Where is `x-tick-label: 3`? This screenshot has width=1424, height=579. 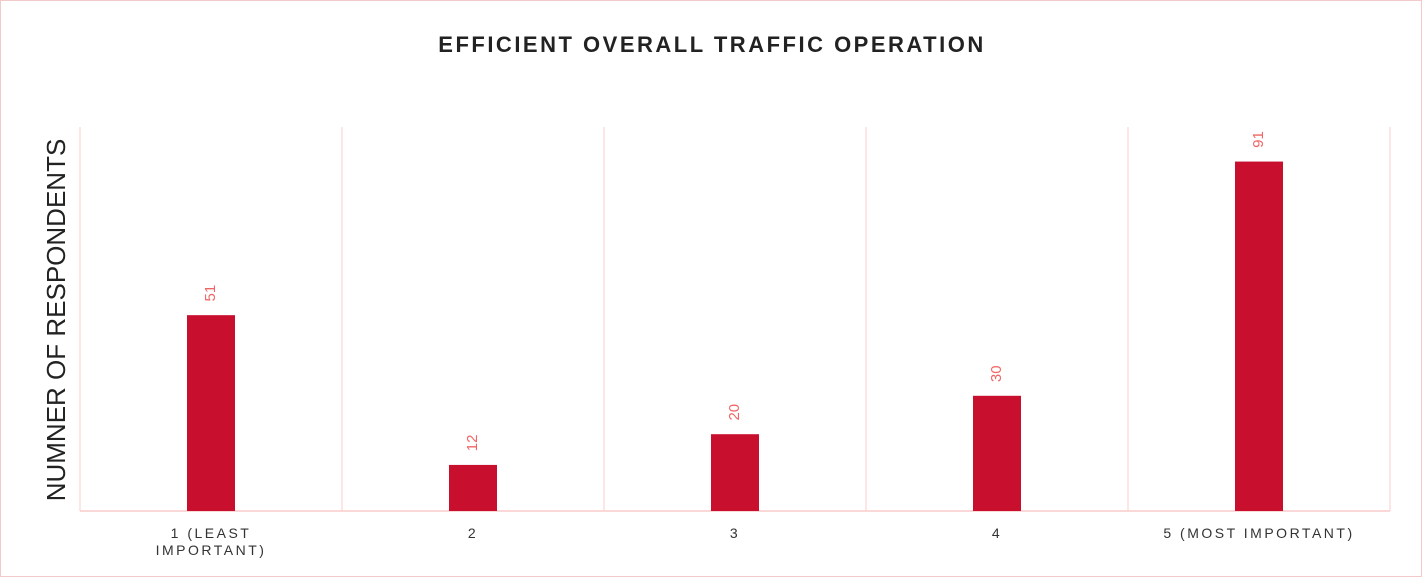 x-tick-label: 3 is located at coordinates (735, 533).